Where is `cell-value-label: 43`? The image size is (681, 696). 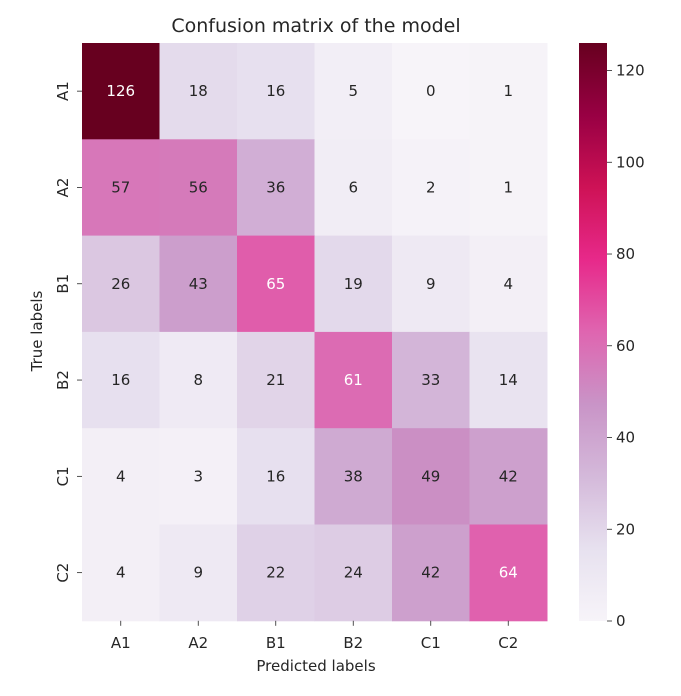 cell-value-label: 43 is located at coordinates (198, 284).